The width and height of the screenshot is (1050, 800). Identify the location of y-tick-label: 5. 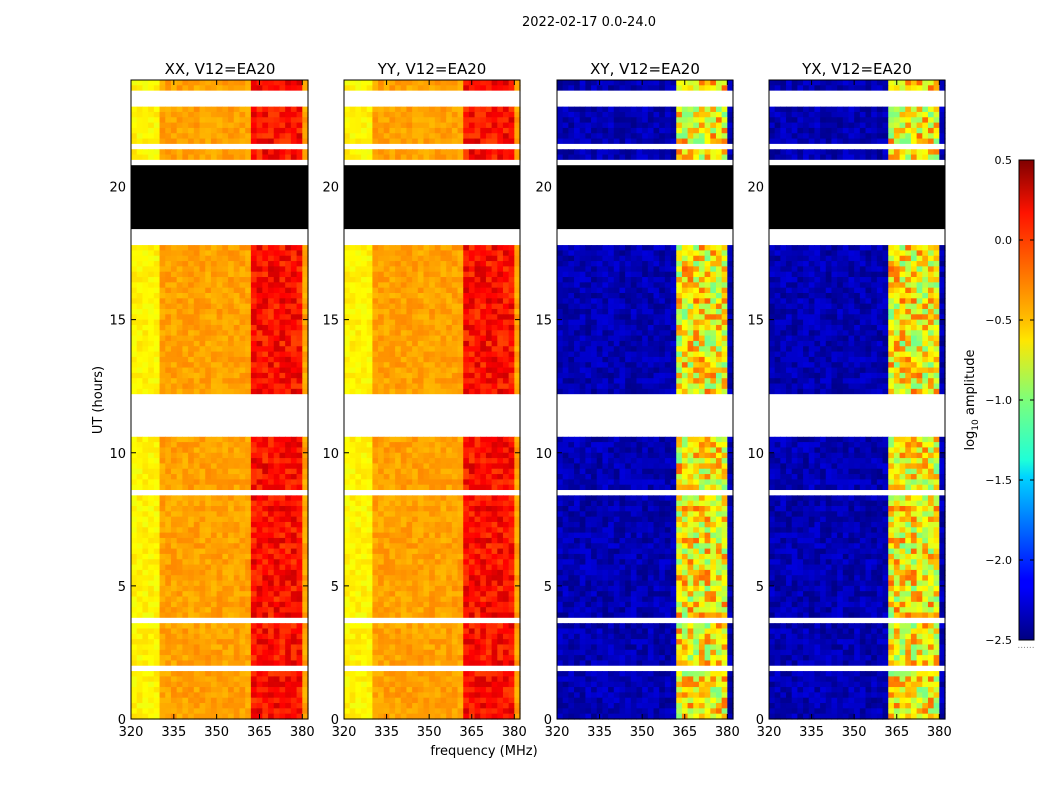
(122, 587).